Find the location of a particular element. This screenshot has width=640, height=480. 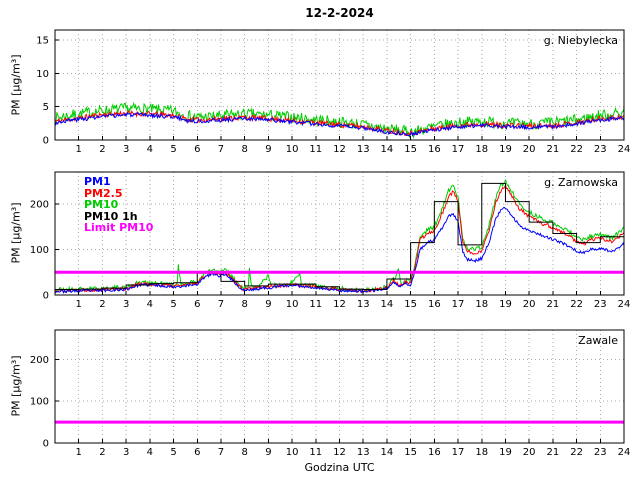

legend-item-pm10-1h: PM10 1h is located at coordinates (111, 216).